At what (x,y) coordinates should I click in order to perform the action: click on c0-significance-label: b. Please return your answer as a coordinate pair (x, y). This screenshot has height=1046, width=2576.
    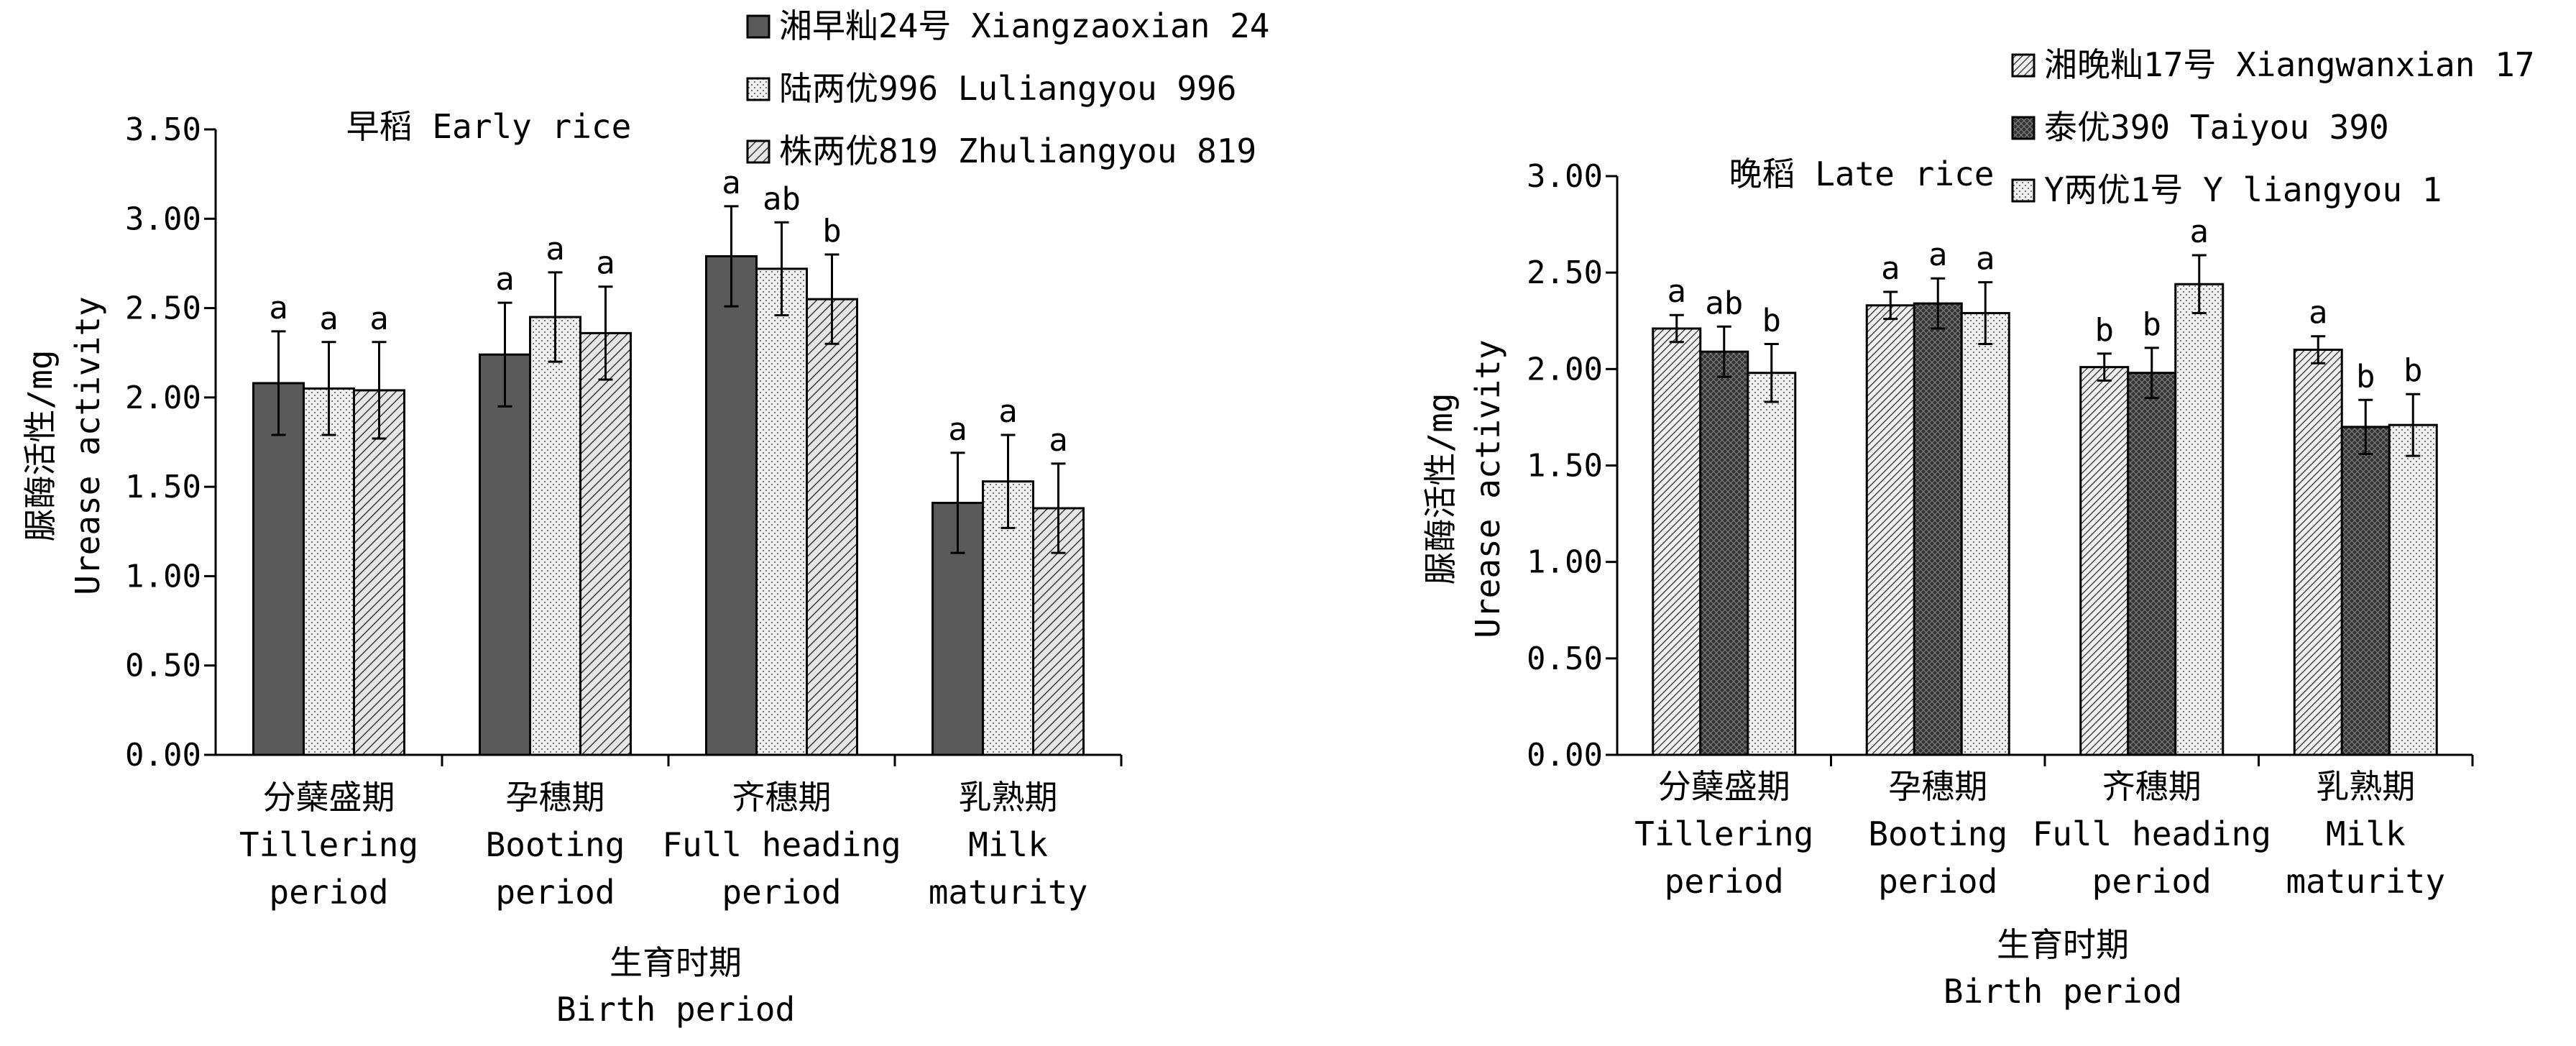
    Looking at the image, I should click on (832, 231).